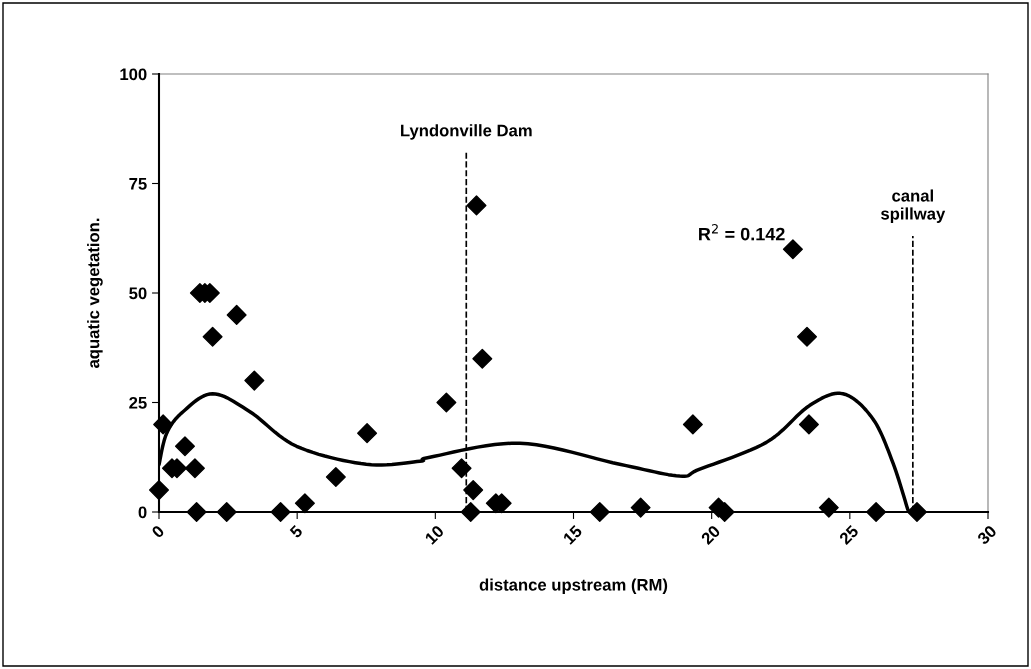 This screenshot has width=1031, height=669. What do you see at coordinates (987, 535) in the screenshot?
I see `x-tick-label: 30` at bounding box center [987, 535].